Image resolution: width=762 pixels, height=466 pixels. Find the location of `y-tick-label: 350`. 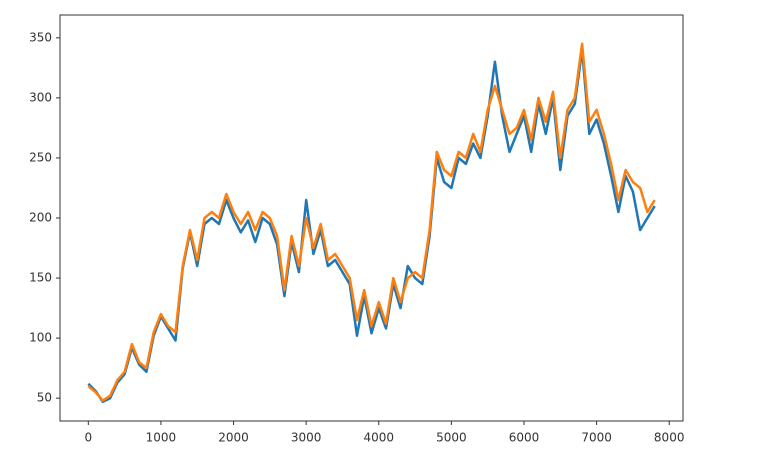

y-tick-label: 350 is located at coordinates (40, 37).